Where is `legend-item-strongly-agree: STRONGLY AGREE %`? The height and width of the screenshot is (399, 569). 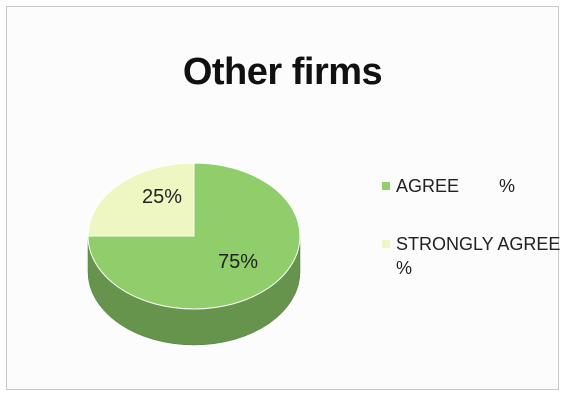
legend-item-strongly-agree: STRONGLY AGREE % is located at coordinates (472, 256).